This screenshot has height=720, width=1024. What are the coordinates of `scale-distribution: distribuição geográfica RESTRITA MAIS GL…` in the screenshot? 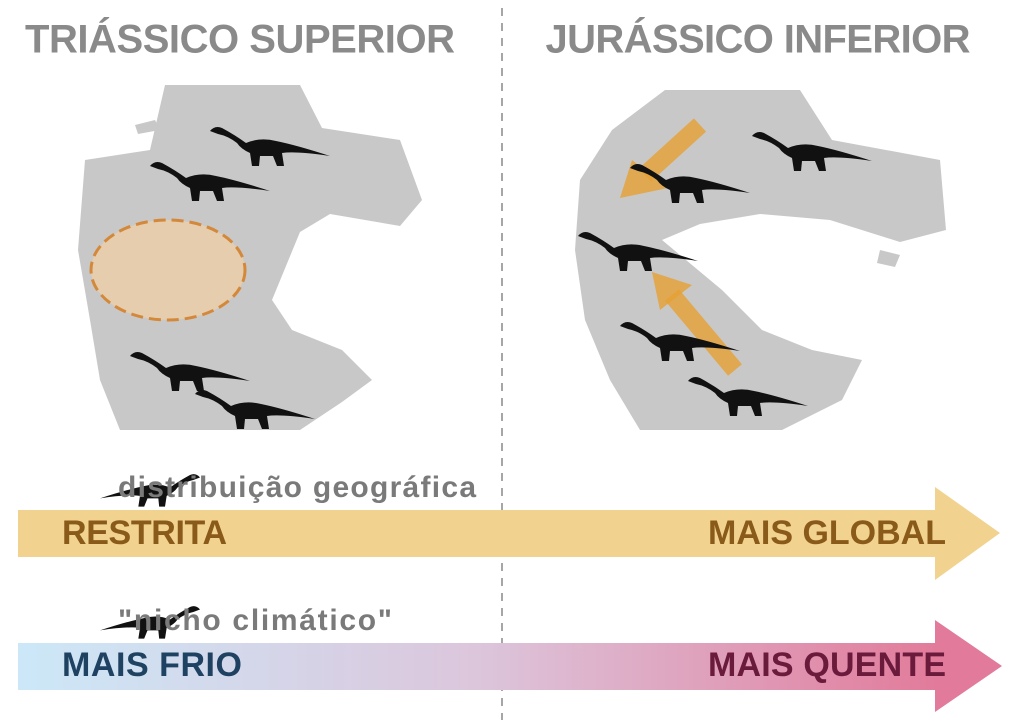 It's located at (509, 525).